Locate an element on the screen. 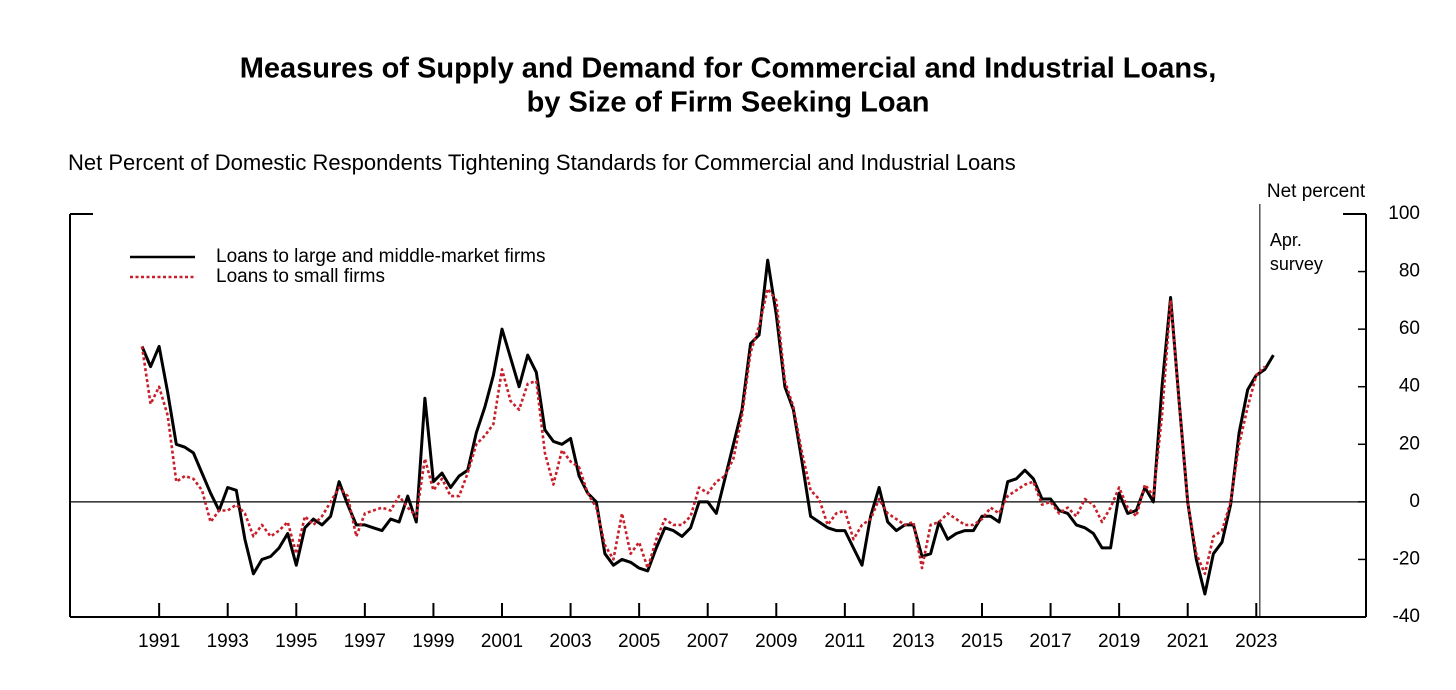 The image size is (1456, 690). x-tick-label: 2021 is located at coordinates (1188, 641).